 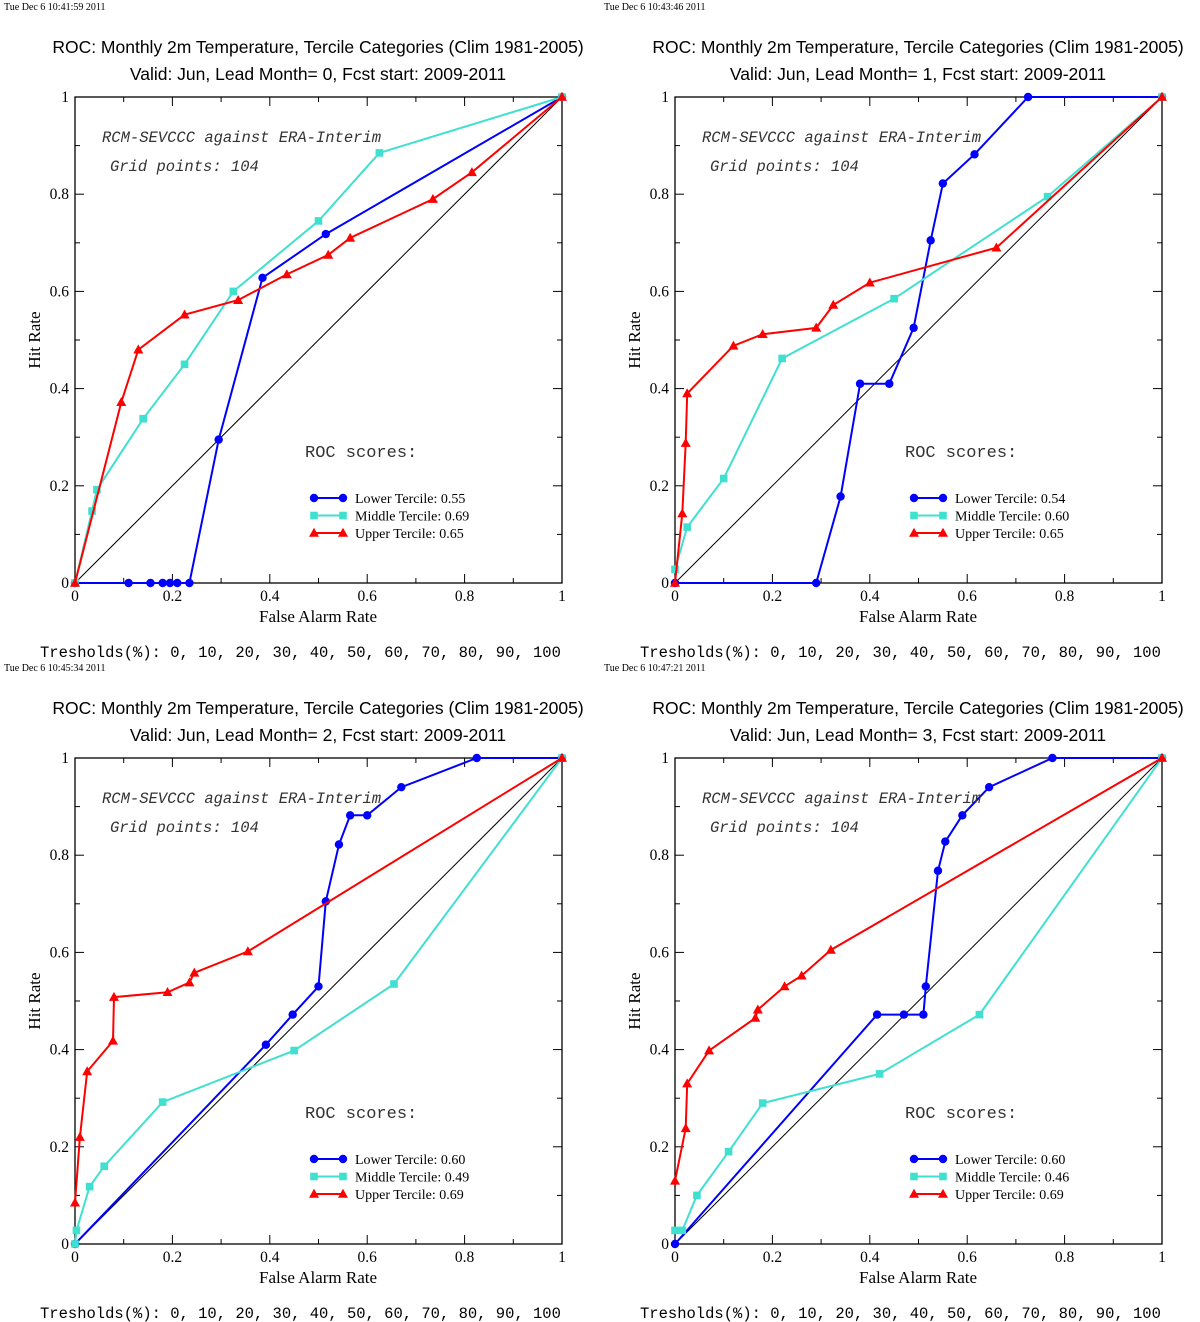 I want to click on x-tick-label: 0, so click(x=675, y=1257).